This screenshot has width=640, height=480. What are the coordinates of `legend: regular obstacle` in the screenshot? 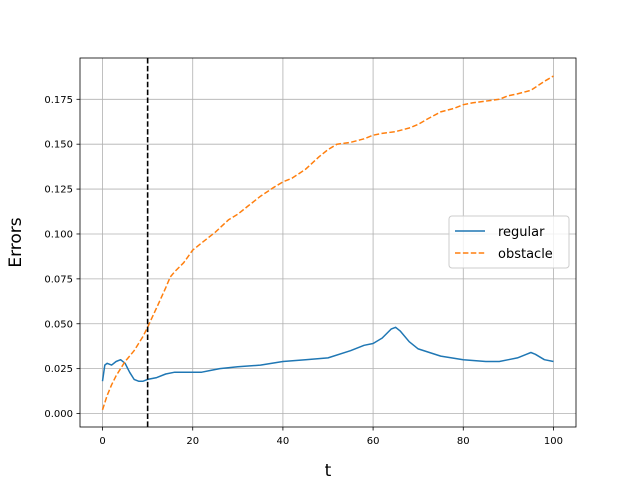 It's located at (509, 242).